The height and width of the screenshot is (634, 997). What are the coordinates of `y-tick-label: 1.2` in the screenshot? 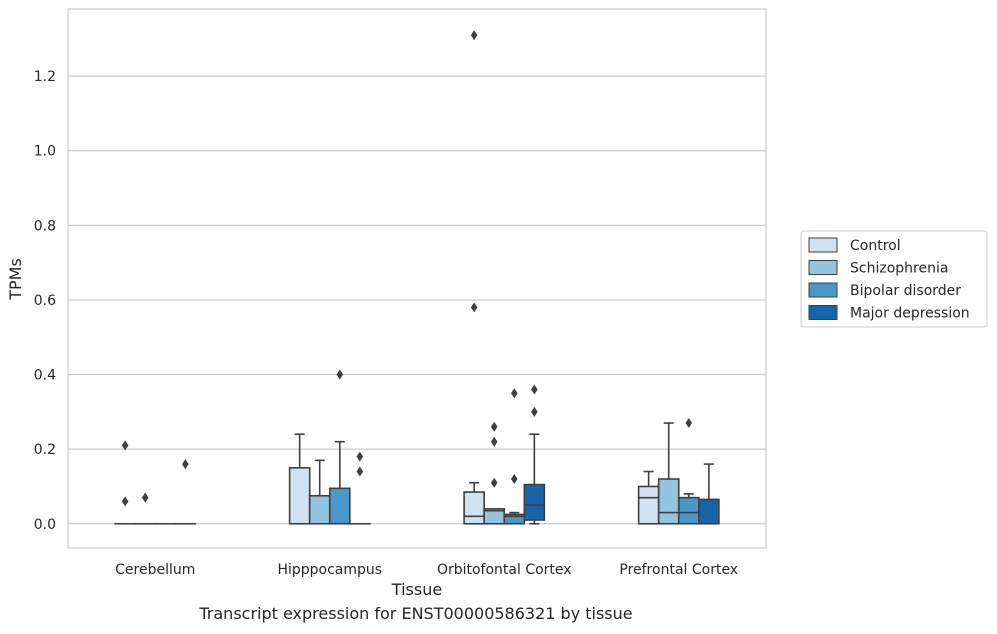 It's located at (45, 77).